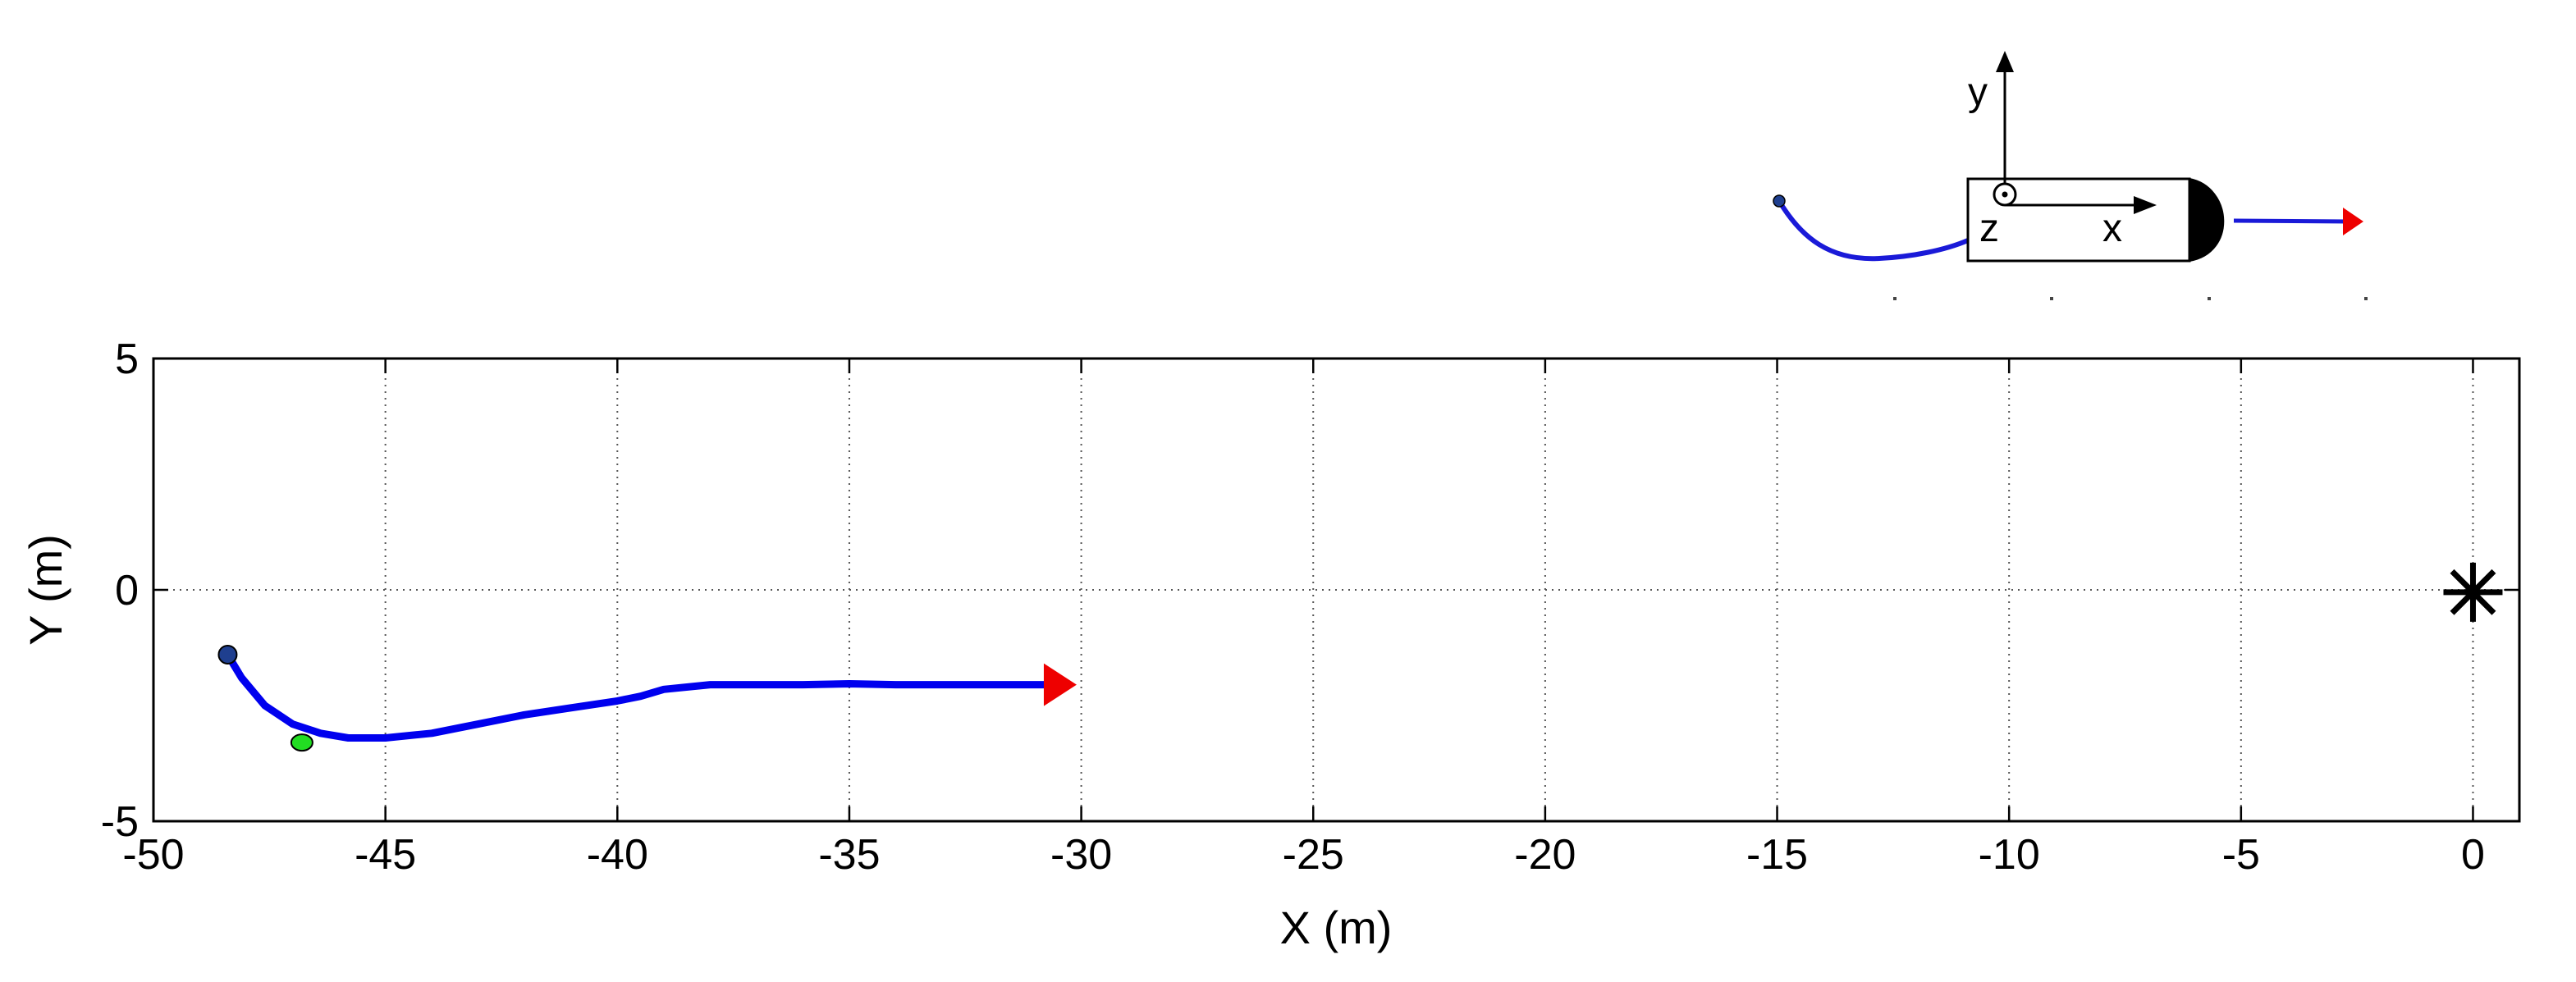 Image resolution: width=2576 pixels, height=982 pixels. Describe the element at coordinates (127, 359) in the screenshot. I see `y-tick-label: 5` at that location.